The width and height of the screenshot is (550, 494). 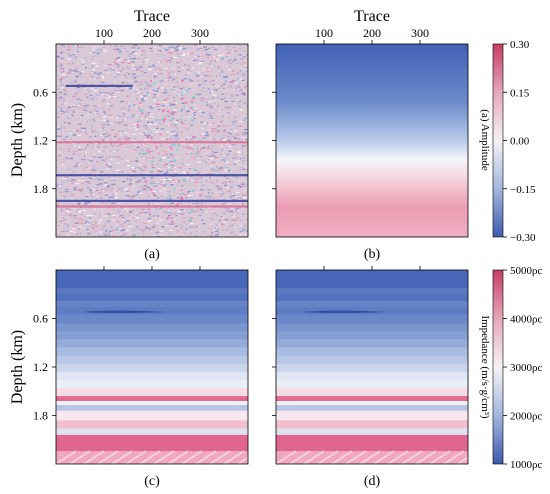 I want to click on panel-b-xtick-label: 200, so click(x=372, y=33).